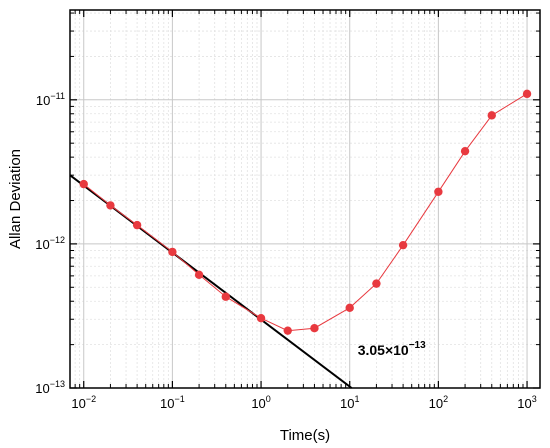  What do you see at coordinates (50, 99) in the screenshot?
I see `y-tick-label: 10−11` at bounding box center [50, 99].